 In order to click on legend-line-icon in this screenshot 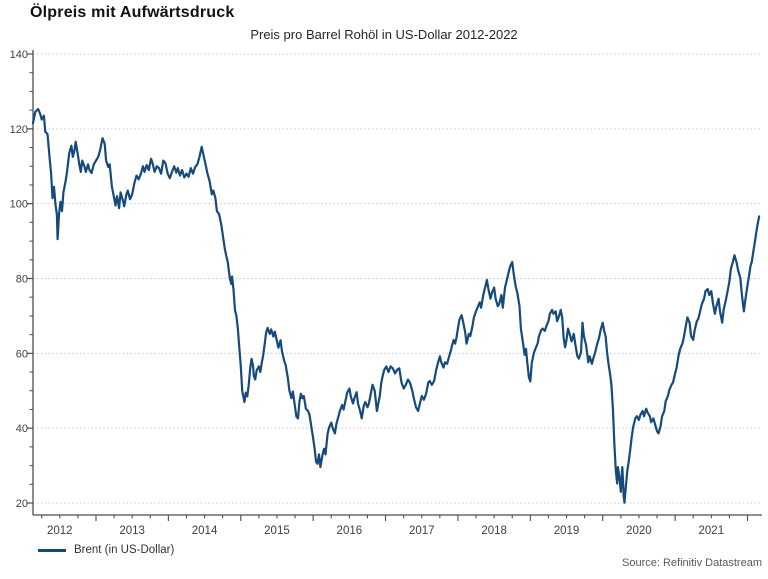, I will do `click(52, 550)`.